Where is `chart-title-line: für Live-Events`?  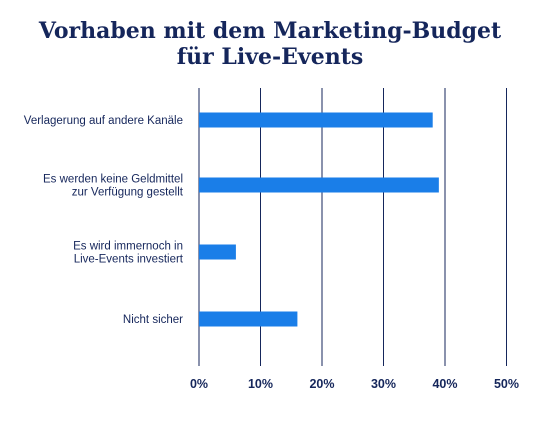 chart-title-line: für Live-Events is located at coordinates (270, 57).